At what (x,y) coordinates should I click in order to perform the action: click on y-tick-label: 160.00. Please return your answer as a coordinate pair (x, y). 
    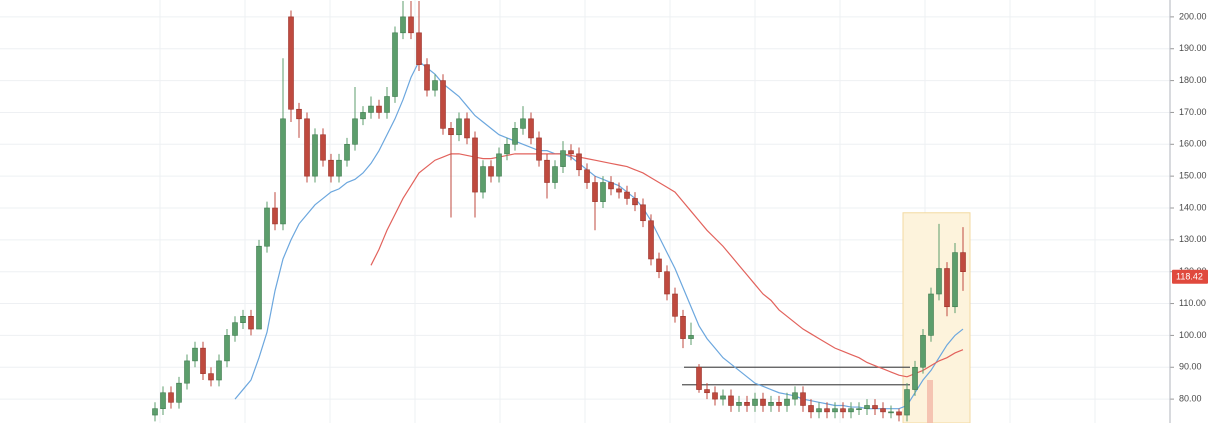
    Looking at the image, I should click on (1193, 144).